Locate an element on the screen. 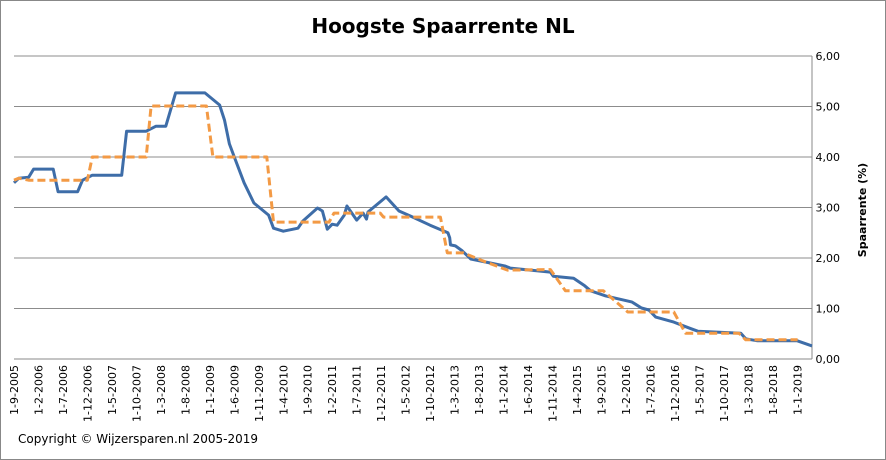  y-tick-label: 5,00 is located at coordinates (828, 107).